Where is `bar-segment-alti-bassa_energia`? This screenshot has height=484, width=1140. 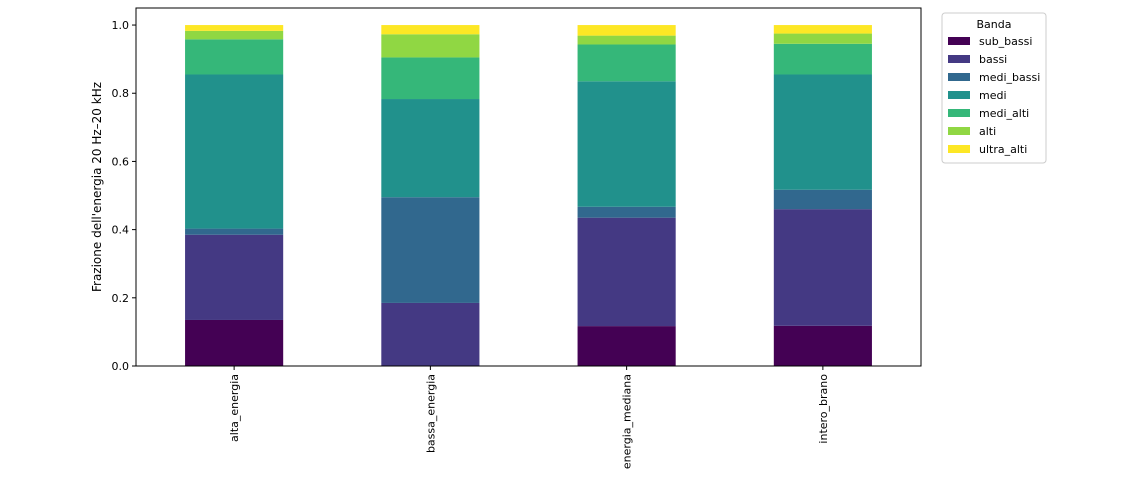
bar-segment-alti-bassa_energia is located at coordinates (430, 46).